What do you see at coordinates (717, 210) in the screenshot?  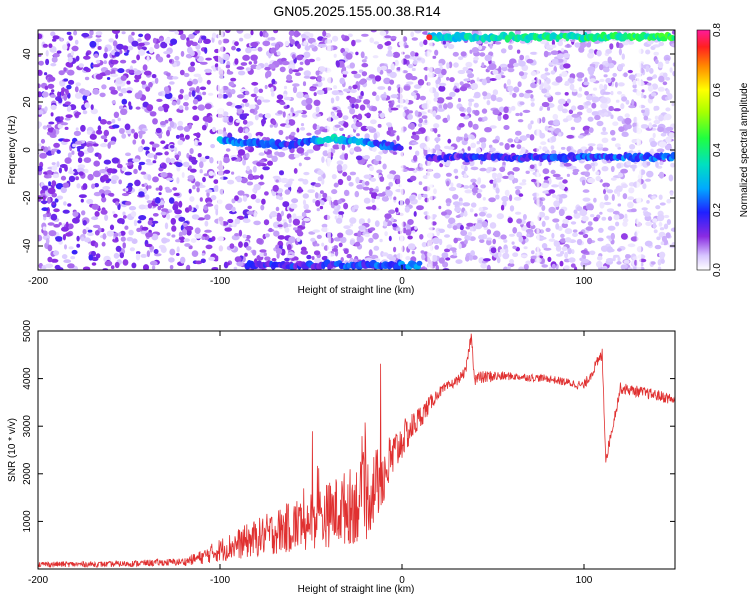 I see `colorbar-tick-label: 0.2` at bounding box center [717, 210].